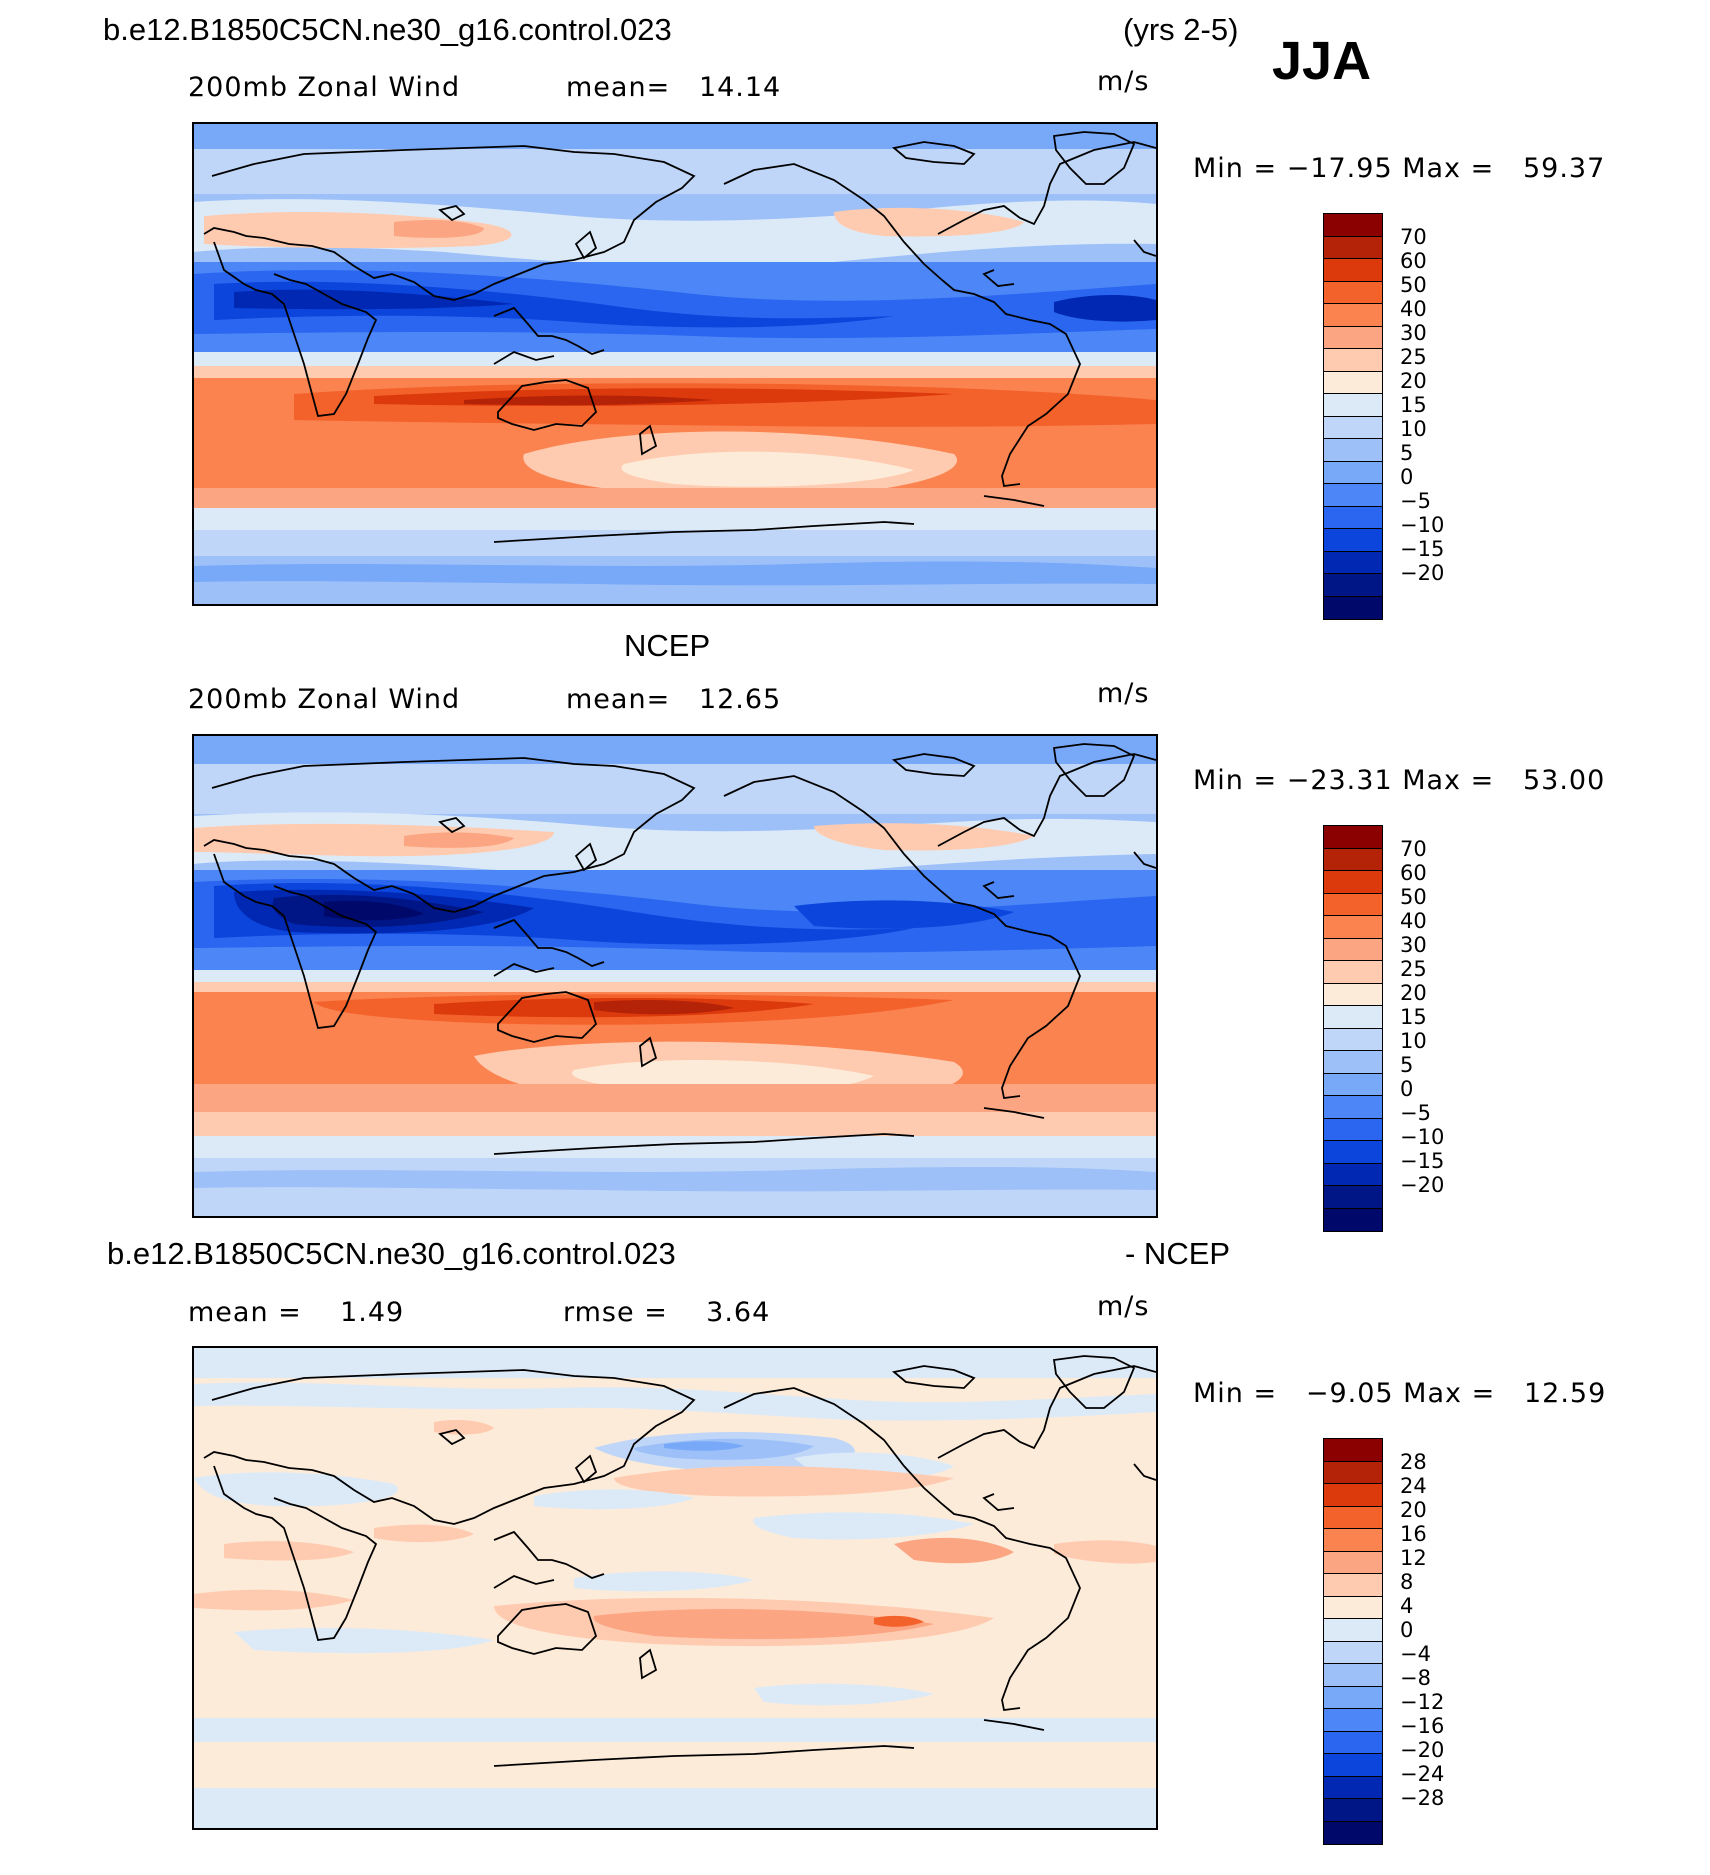 The width and height of the screenshot is (1710, 1875). What do you see at coordinates (675, 1588) in the screenshot?
I see `panel3-map` at bounding box center [675, 1588].